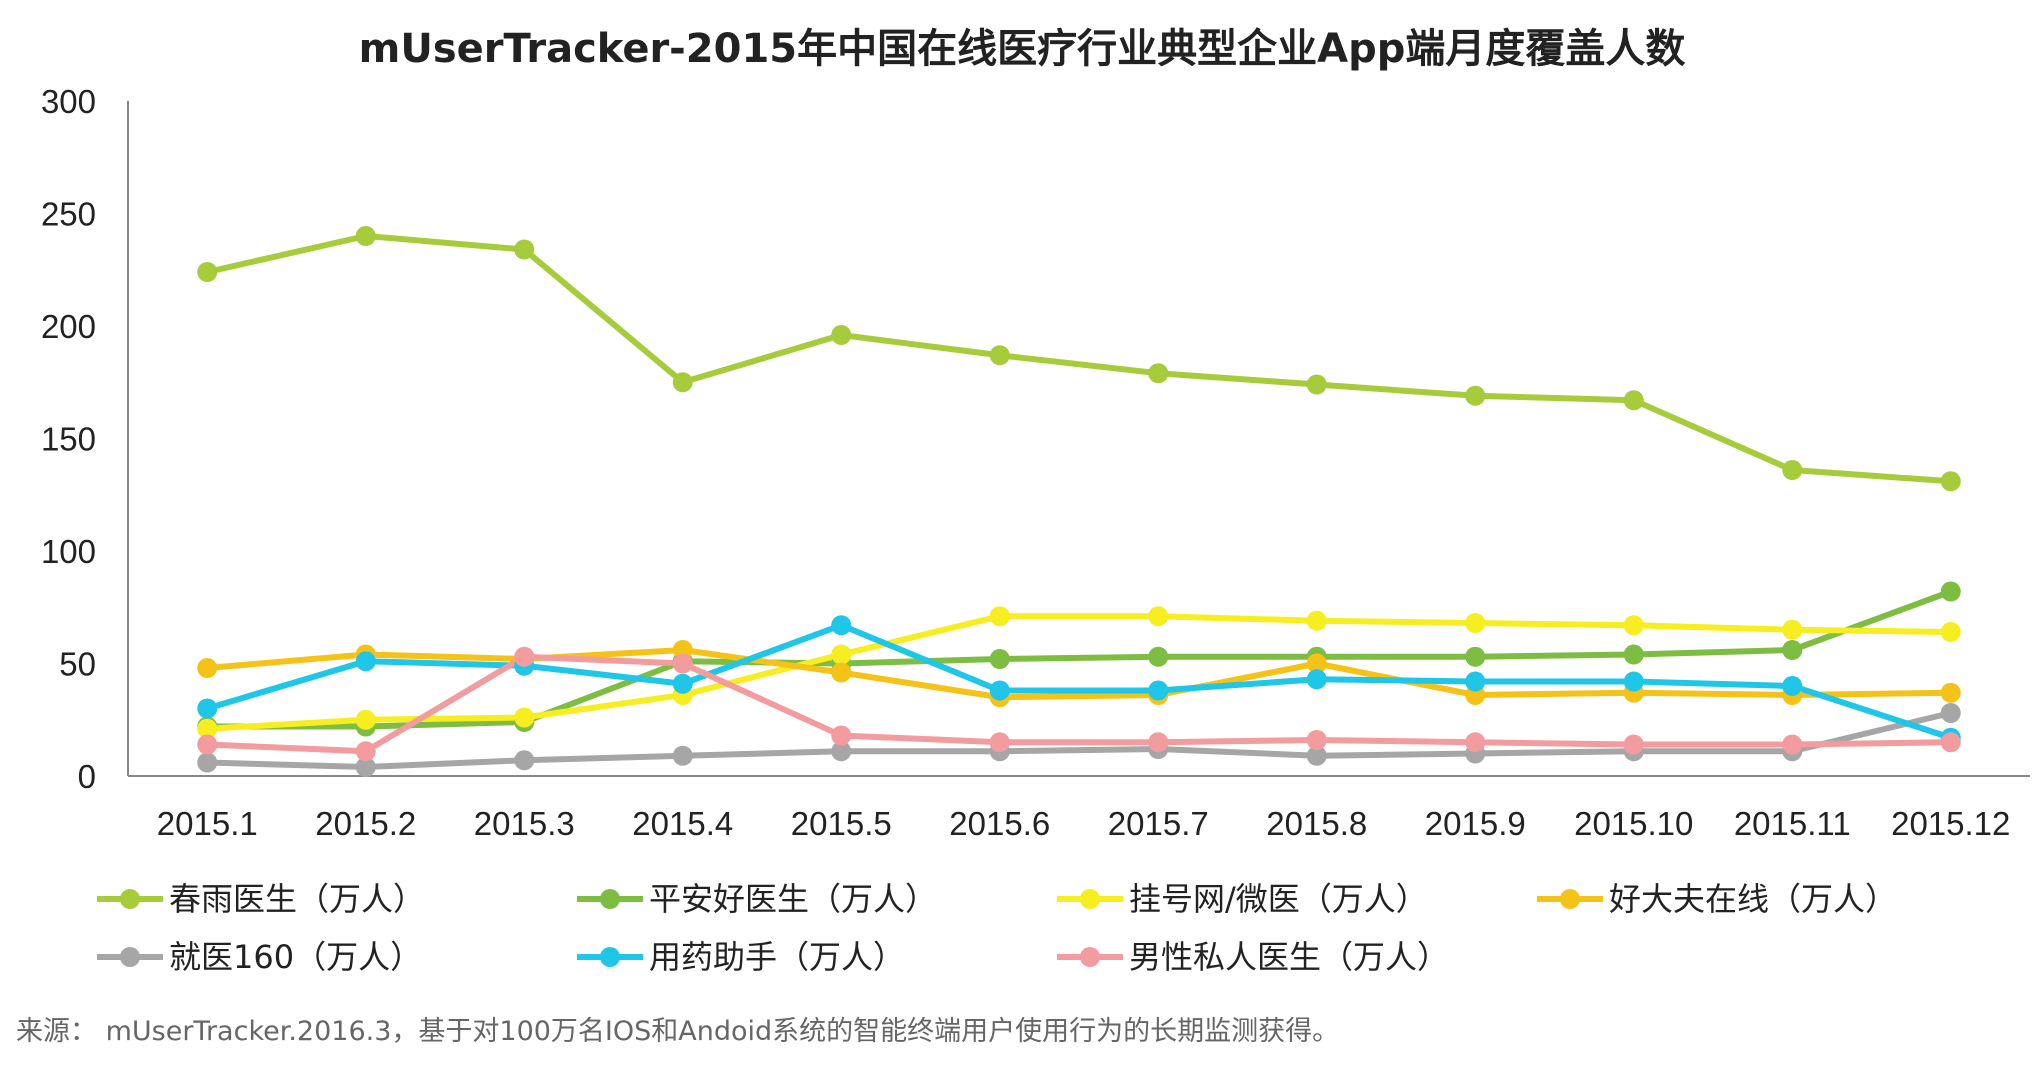  Describe the element at coordinates (68, 551) in the screenshot. I see `y-tick-label: 100` at that location.